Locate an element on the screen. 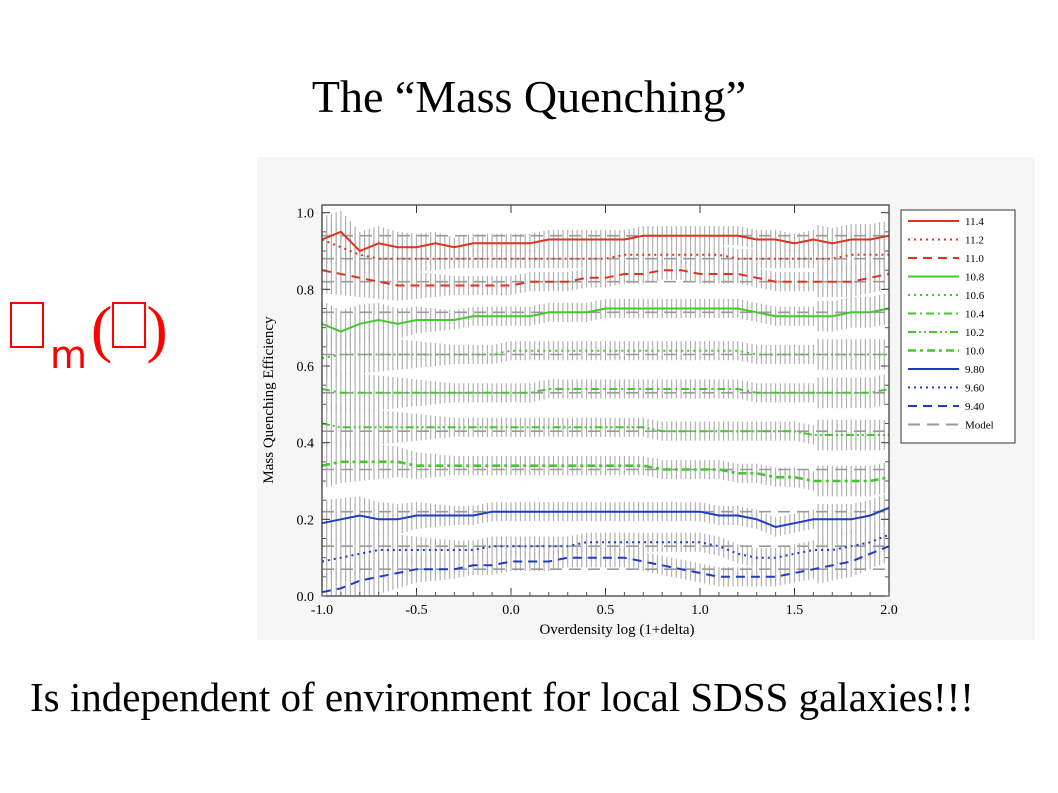  symbol-open-paren: ( is located at coordinates (102, 328).